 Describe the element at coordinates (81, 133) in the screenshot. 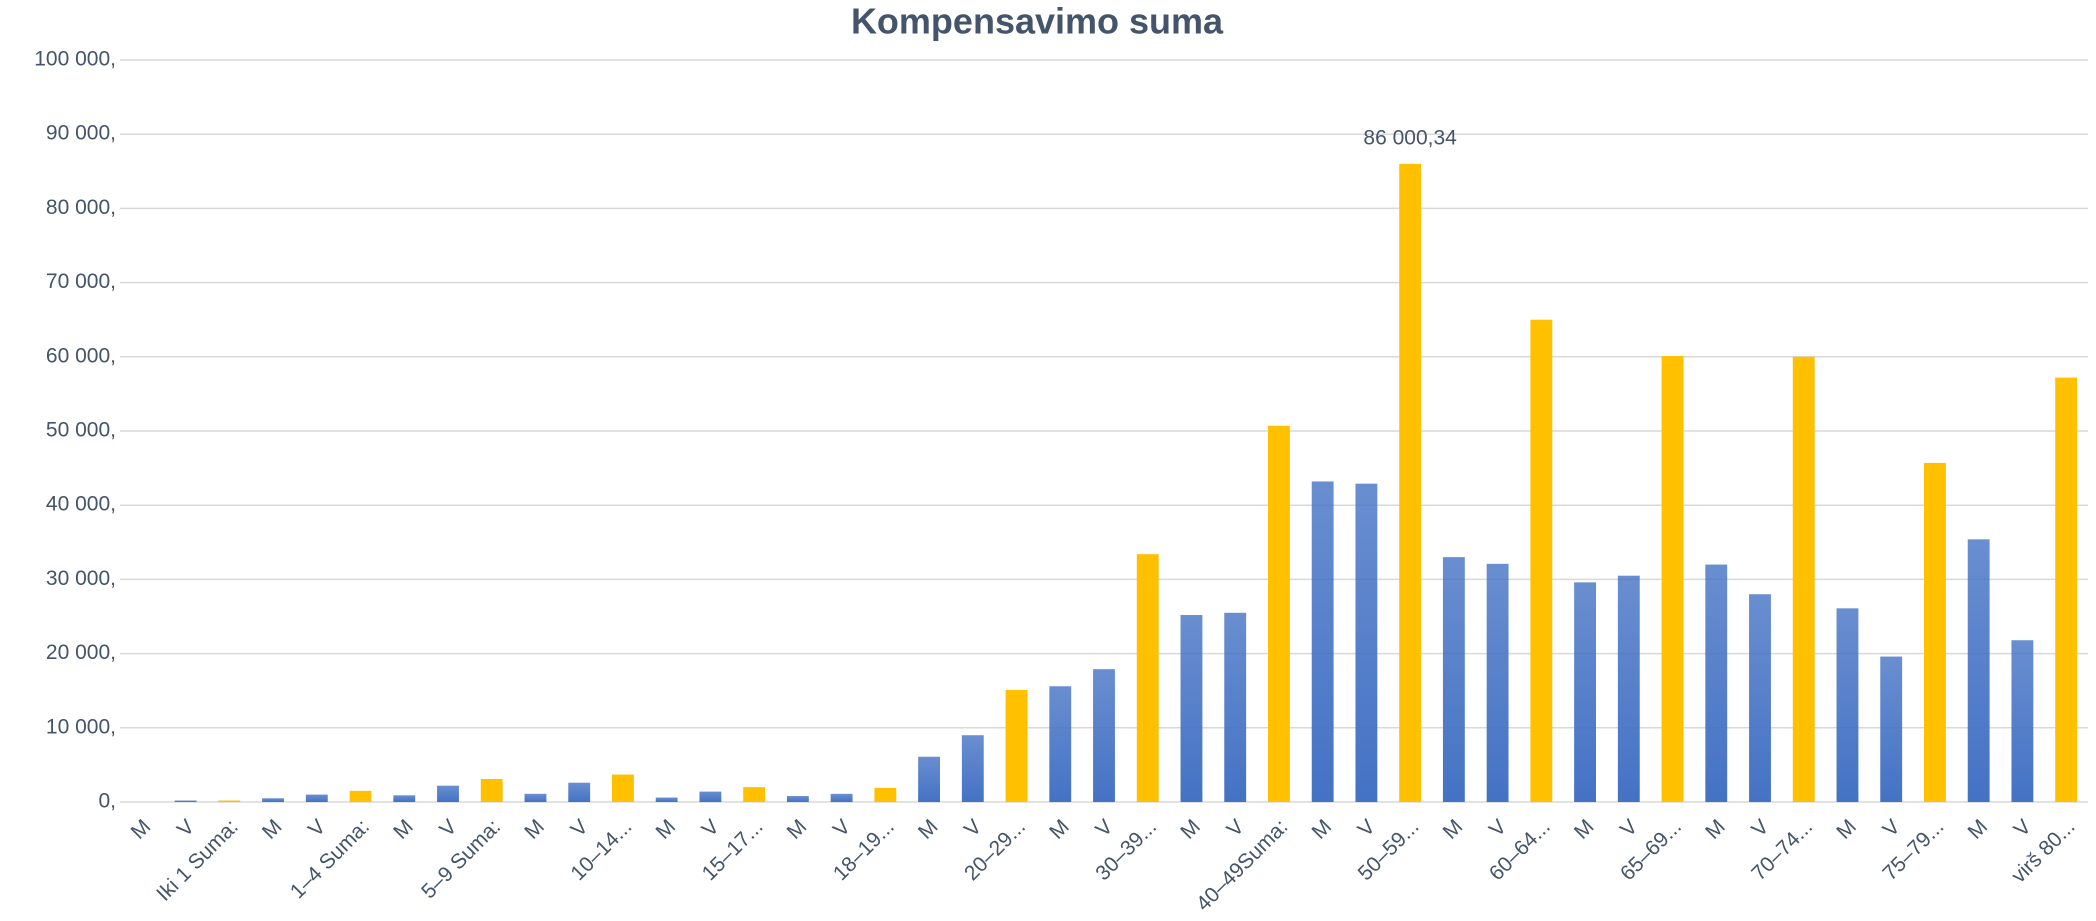

I see `y-tick-label: 90 000,` at that location.